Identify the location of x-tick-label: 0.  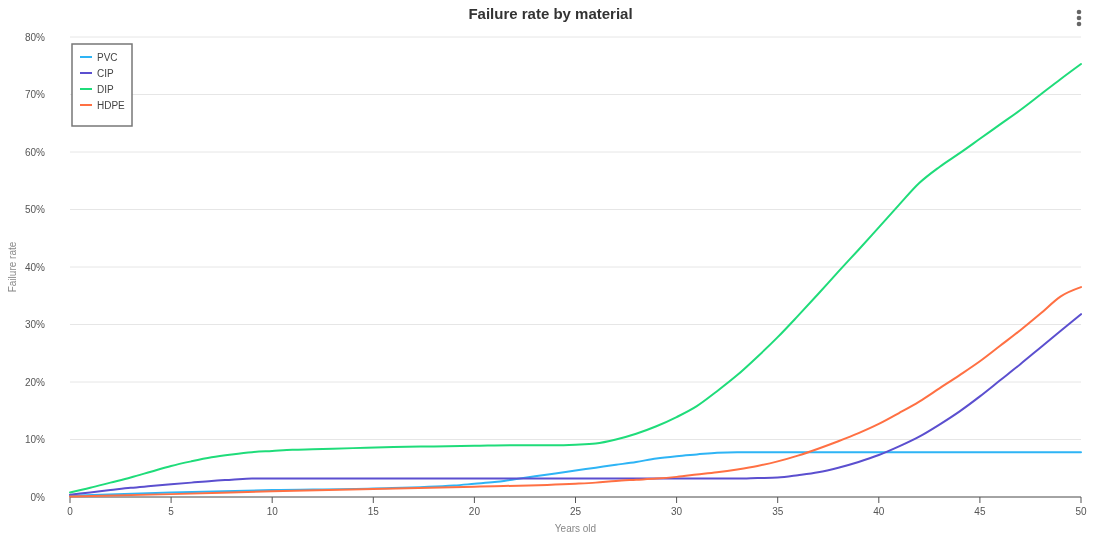
(70, 511).